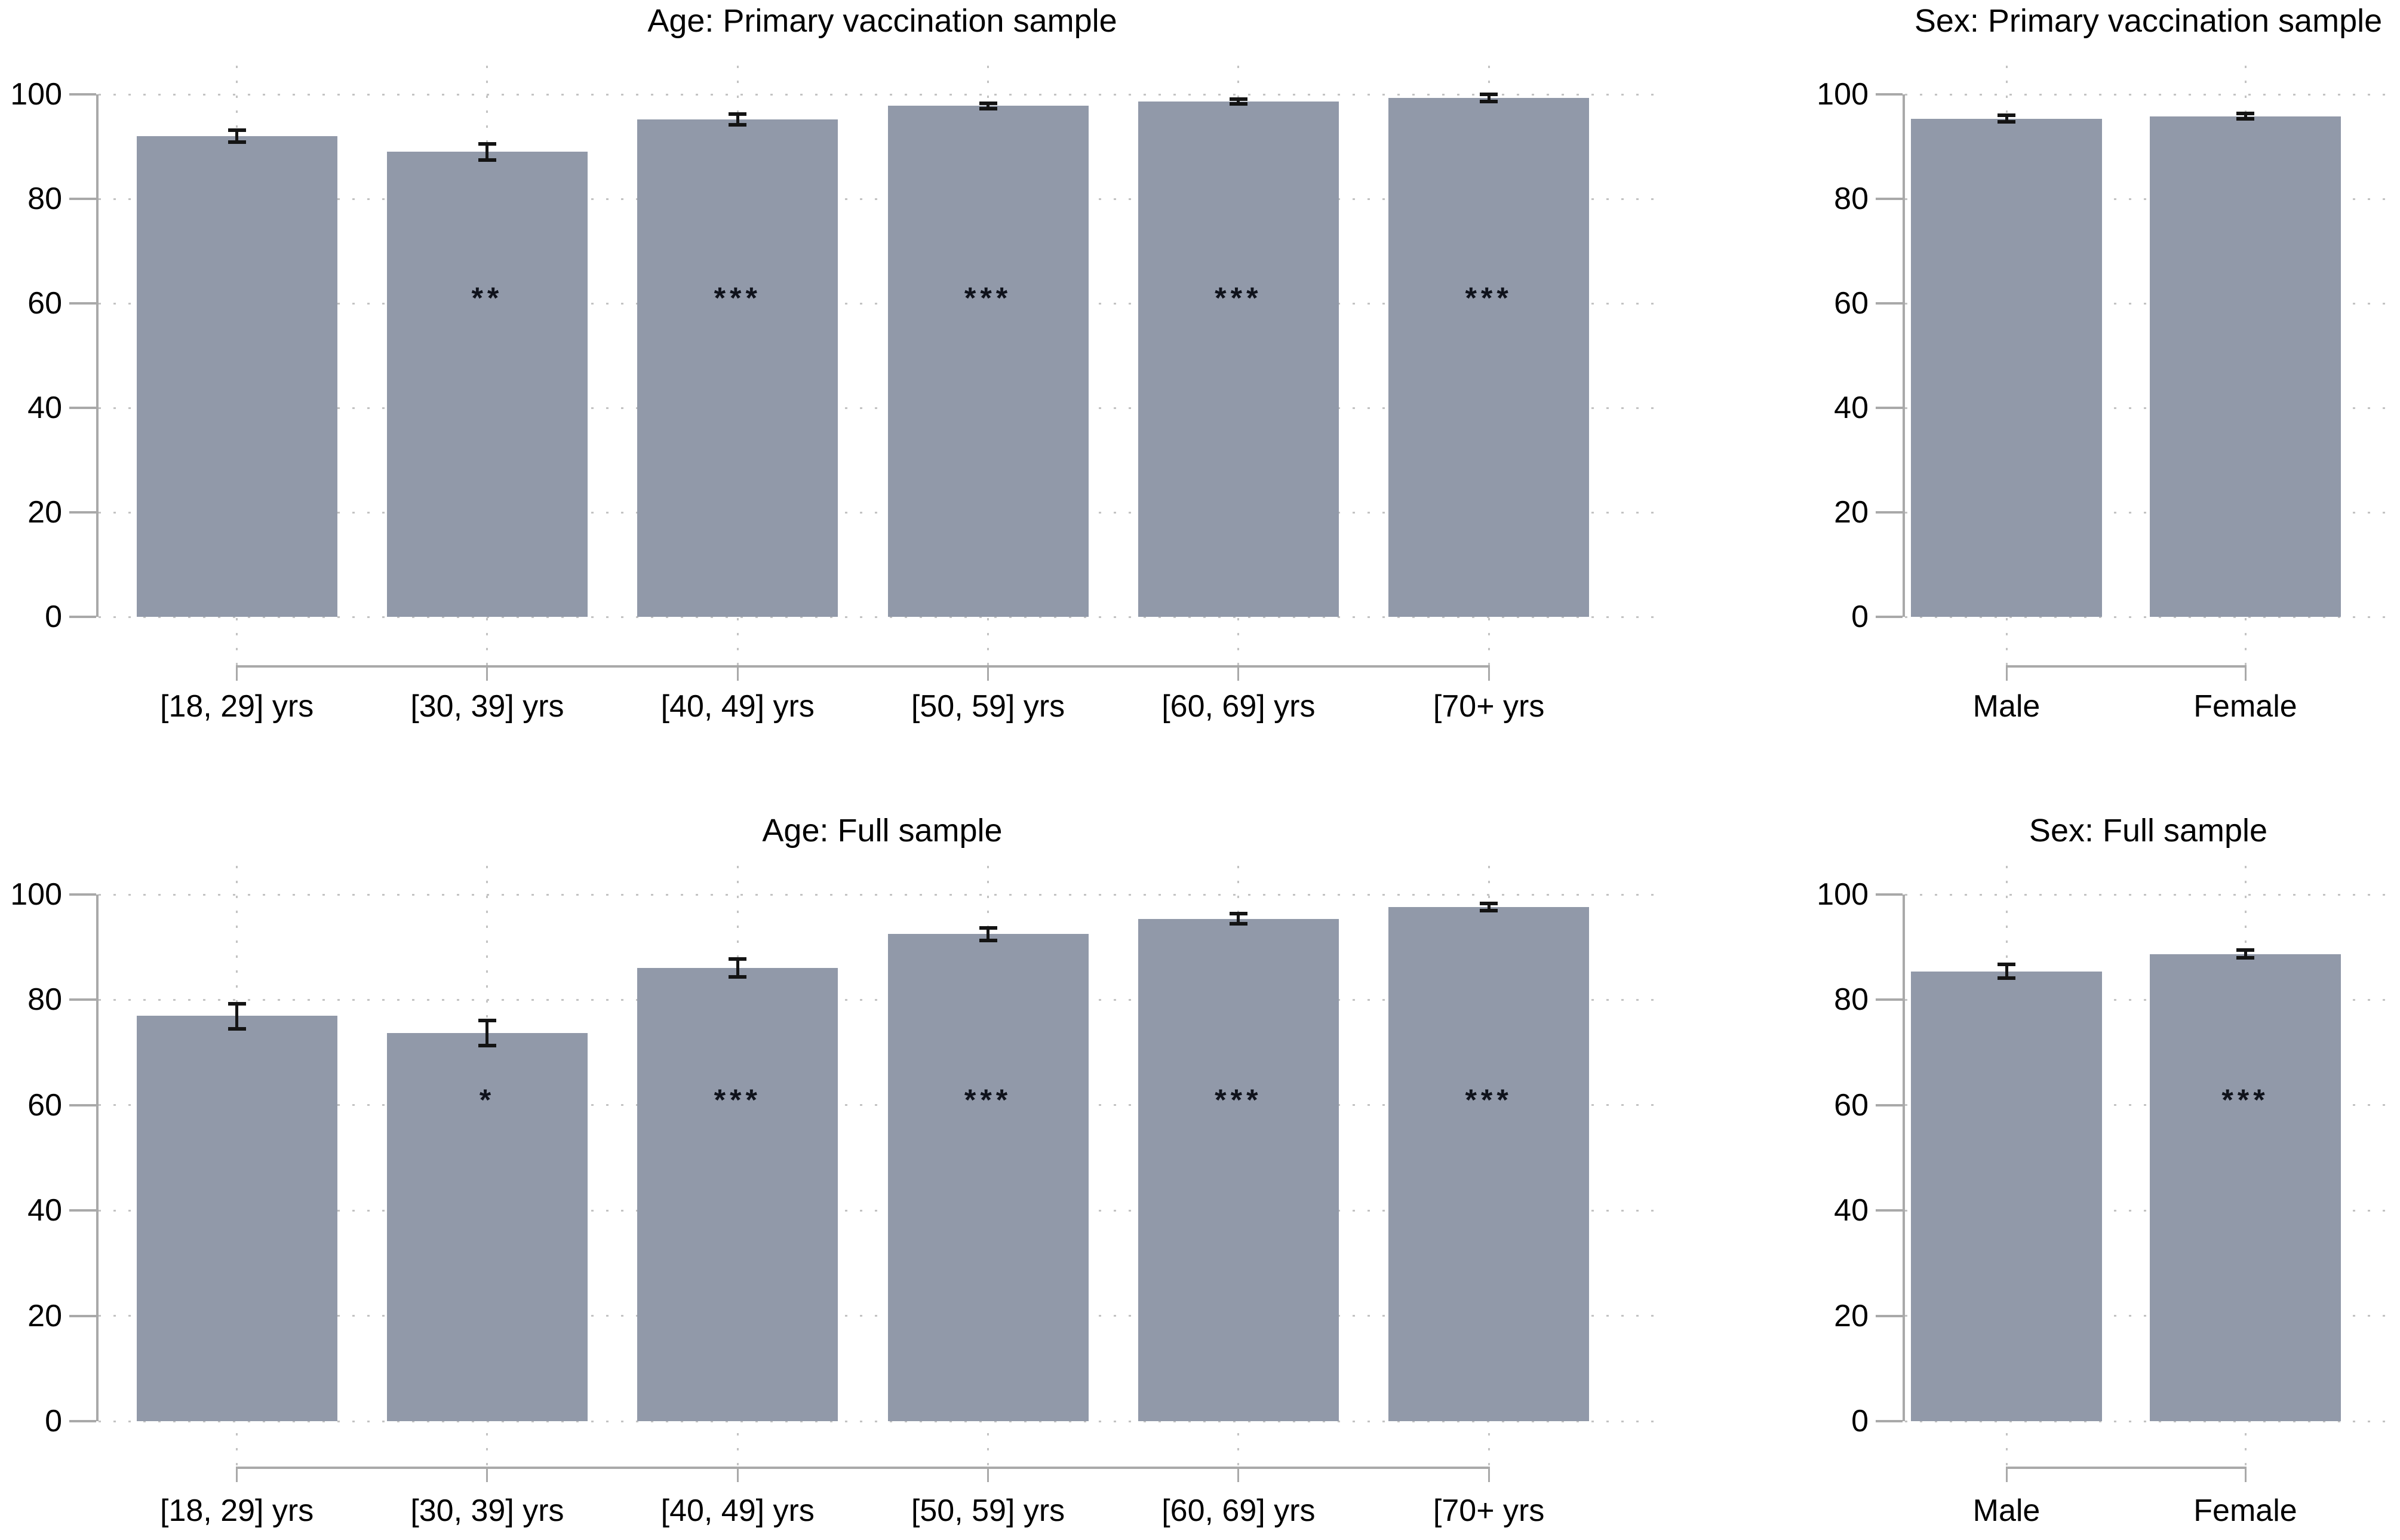  What do you see at coordinates (2006, 706) in the screenshot?
I see `x-axis-category-label: Male` at bounding box center [2006, 706].